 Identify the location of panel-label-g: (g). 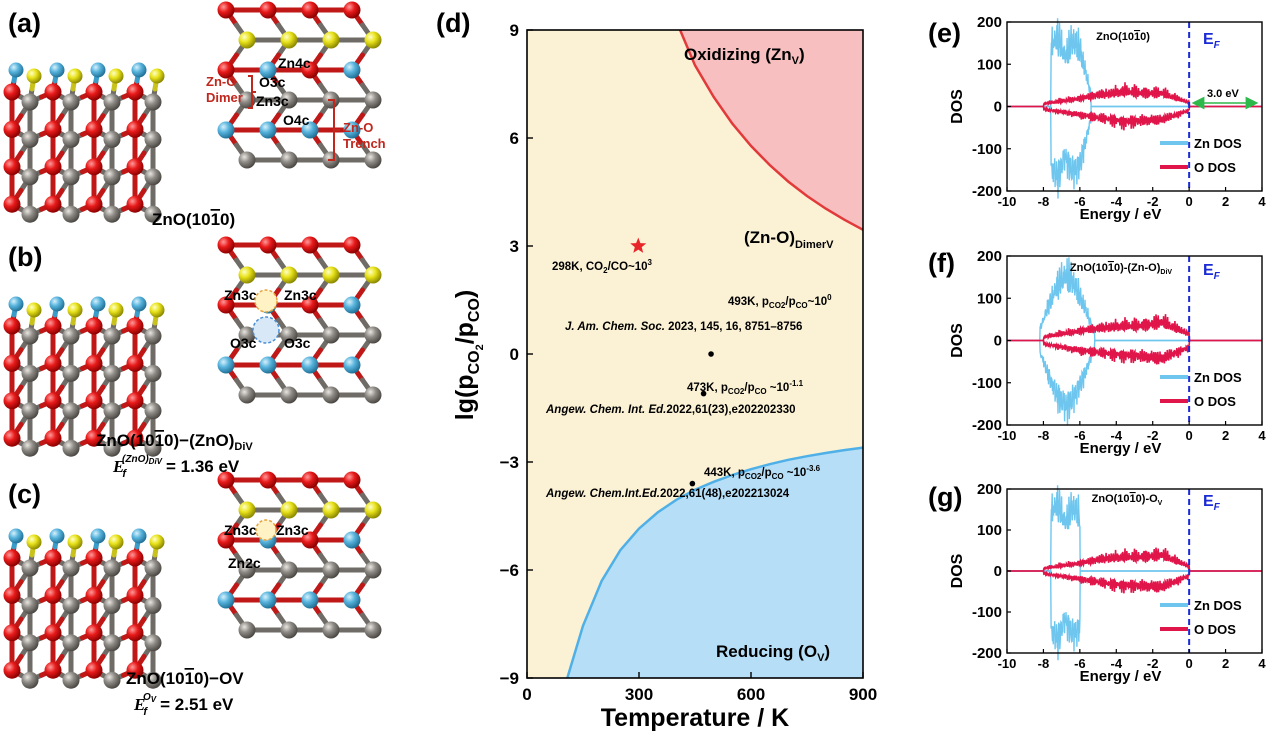
(945, 497).